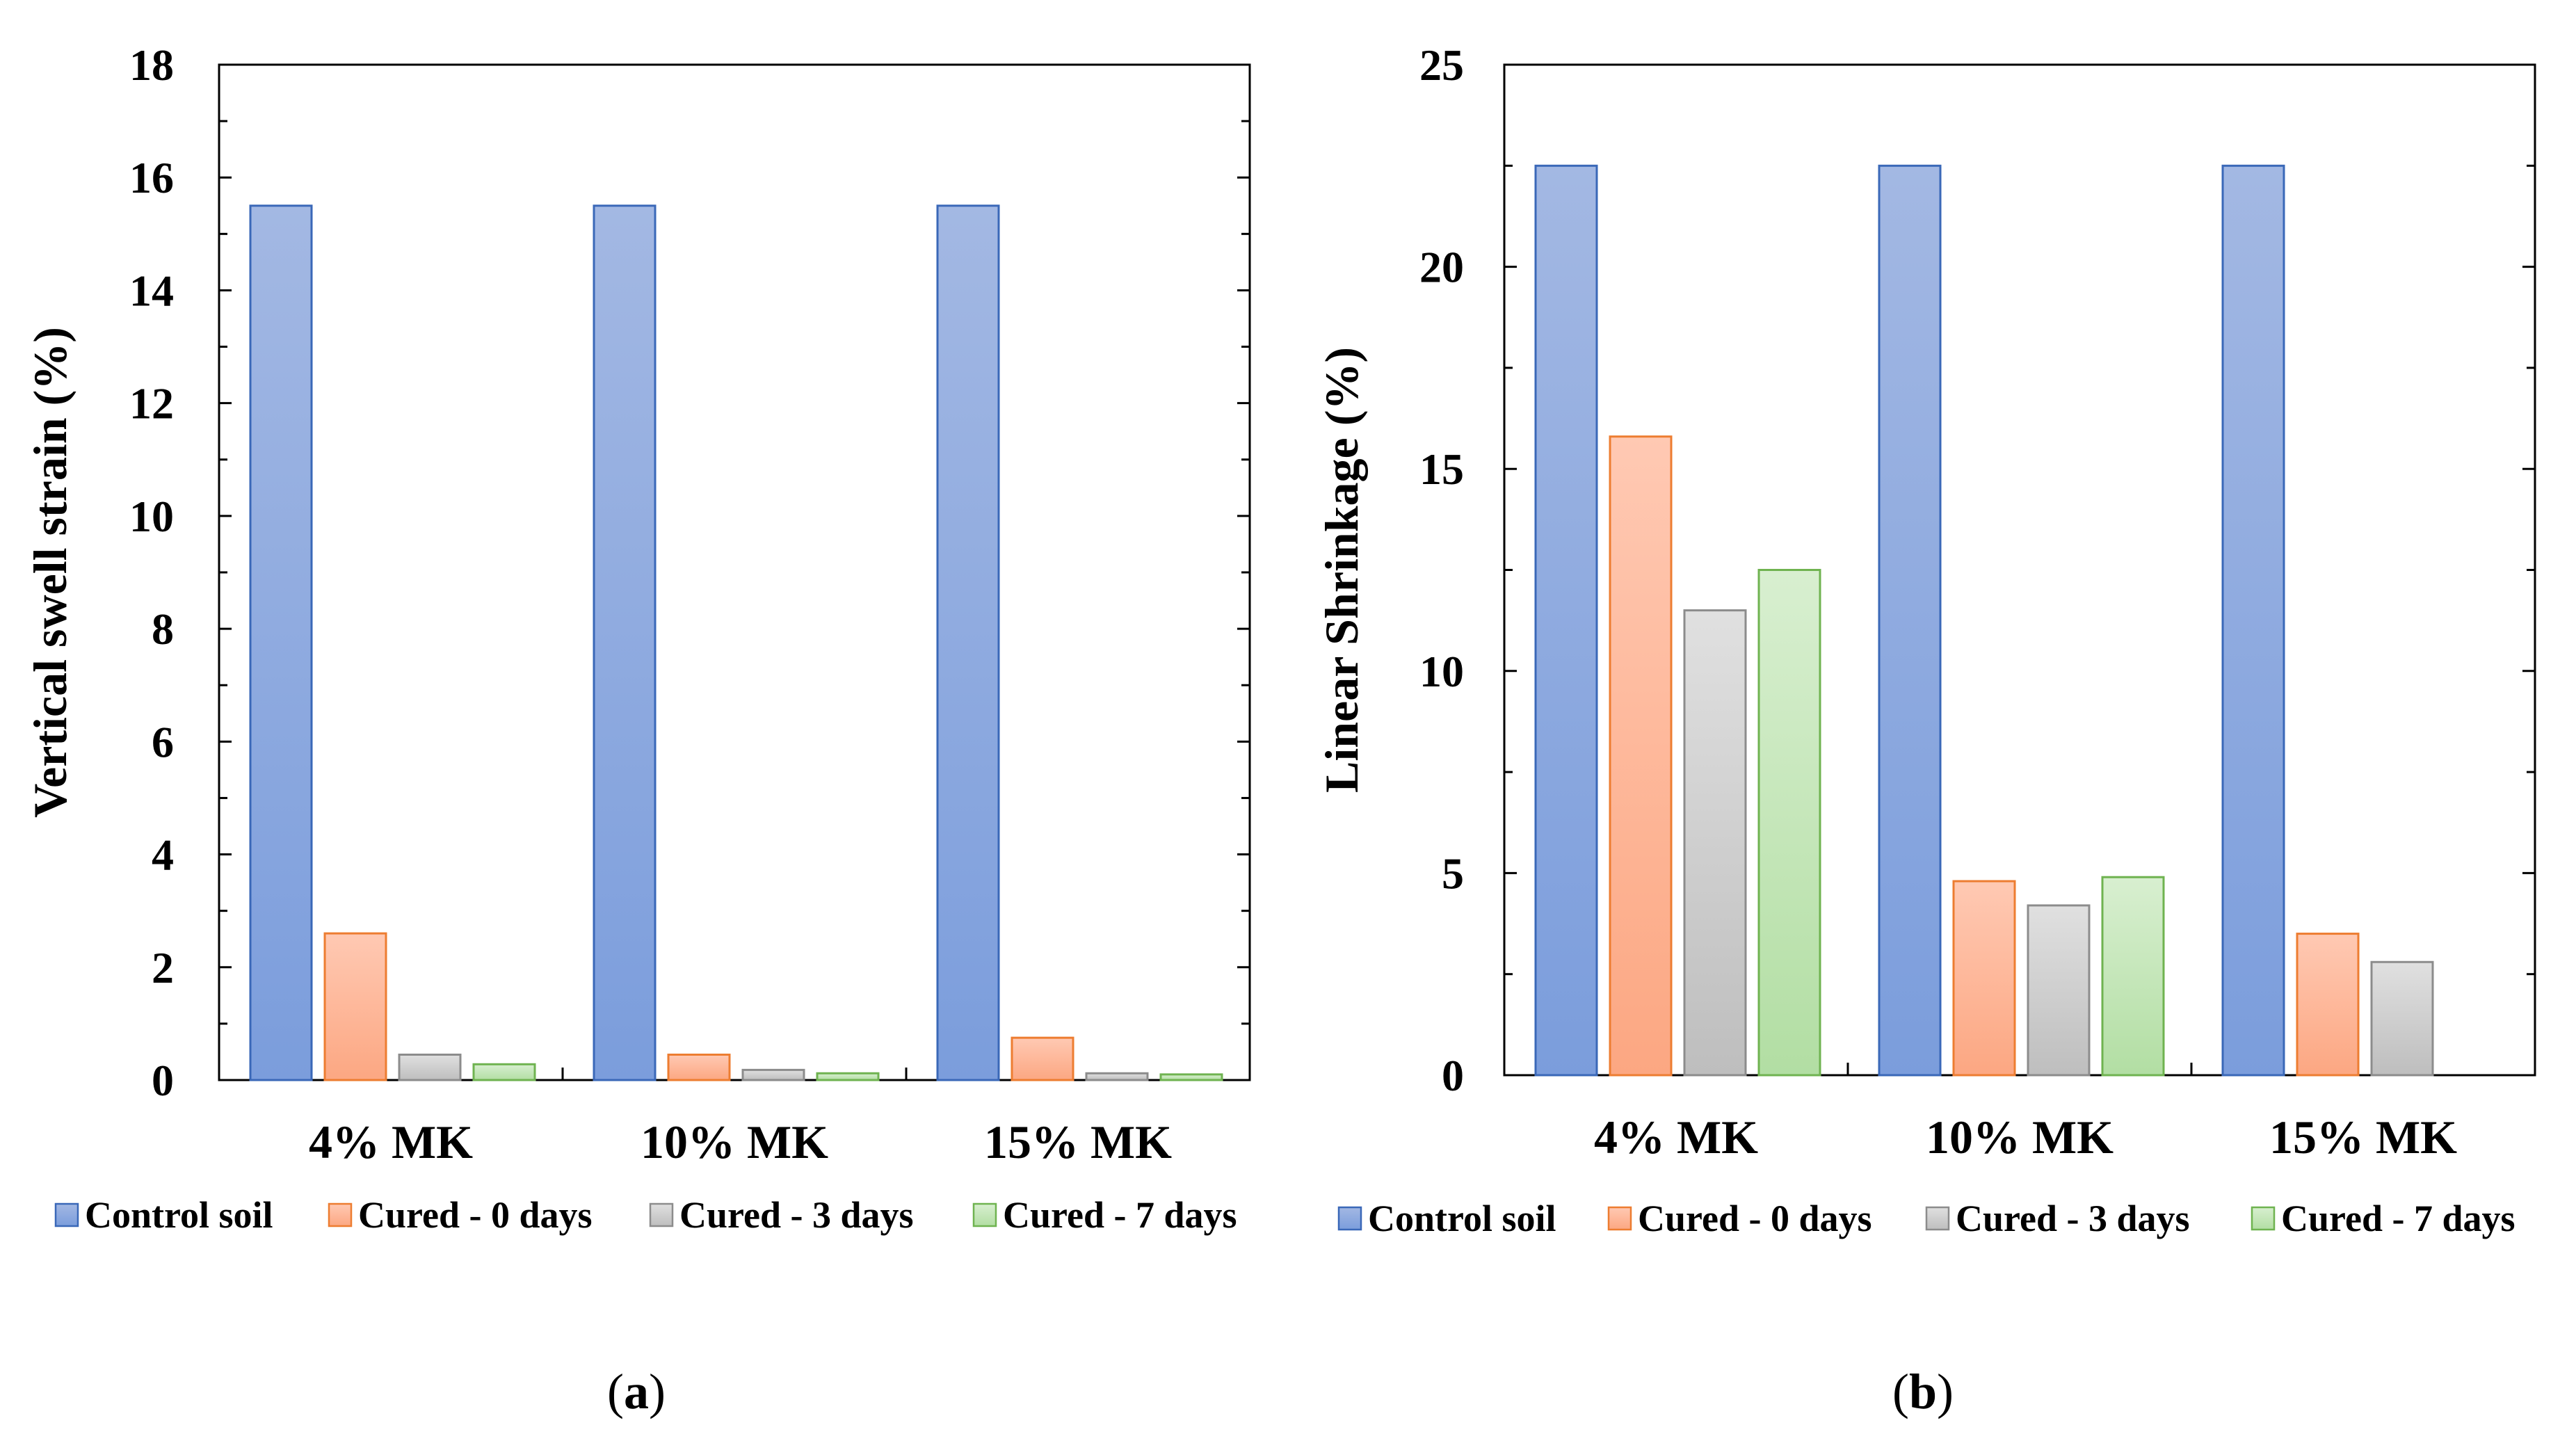  I want to click on y-tick-label: 8, so click(163, 629).